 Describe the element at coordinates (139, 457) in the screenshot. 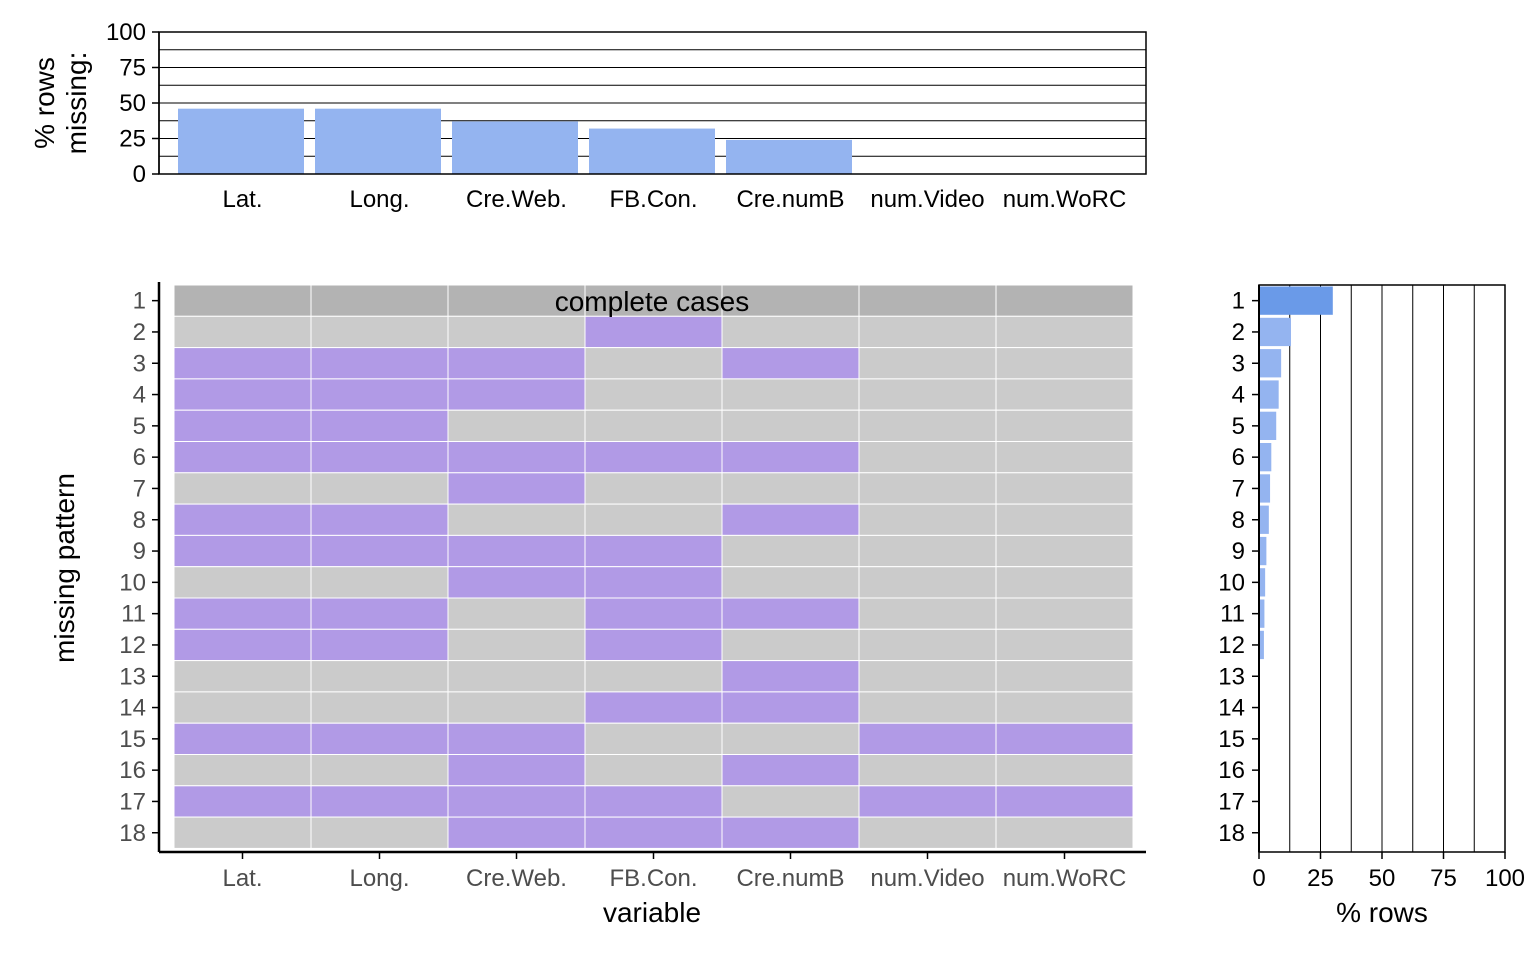

I see `heat-y-tick-label: 6` at that location.